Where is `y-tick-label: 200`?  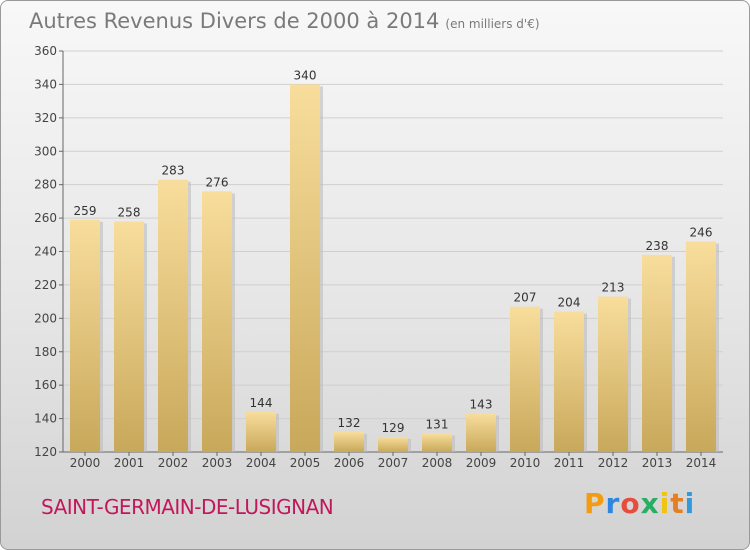
y-tick-label: 200 is located at coordinates (45, 318).